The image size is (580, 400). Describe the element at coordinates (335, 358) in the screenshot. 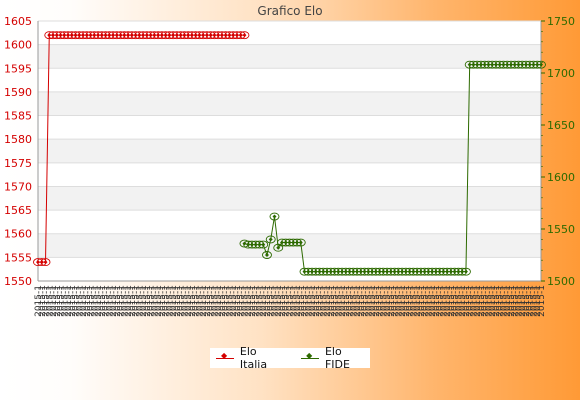

I see `legend-item-elo-fide: Elo FIDE` at that location.